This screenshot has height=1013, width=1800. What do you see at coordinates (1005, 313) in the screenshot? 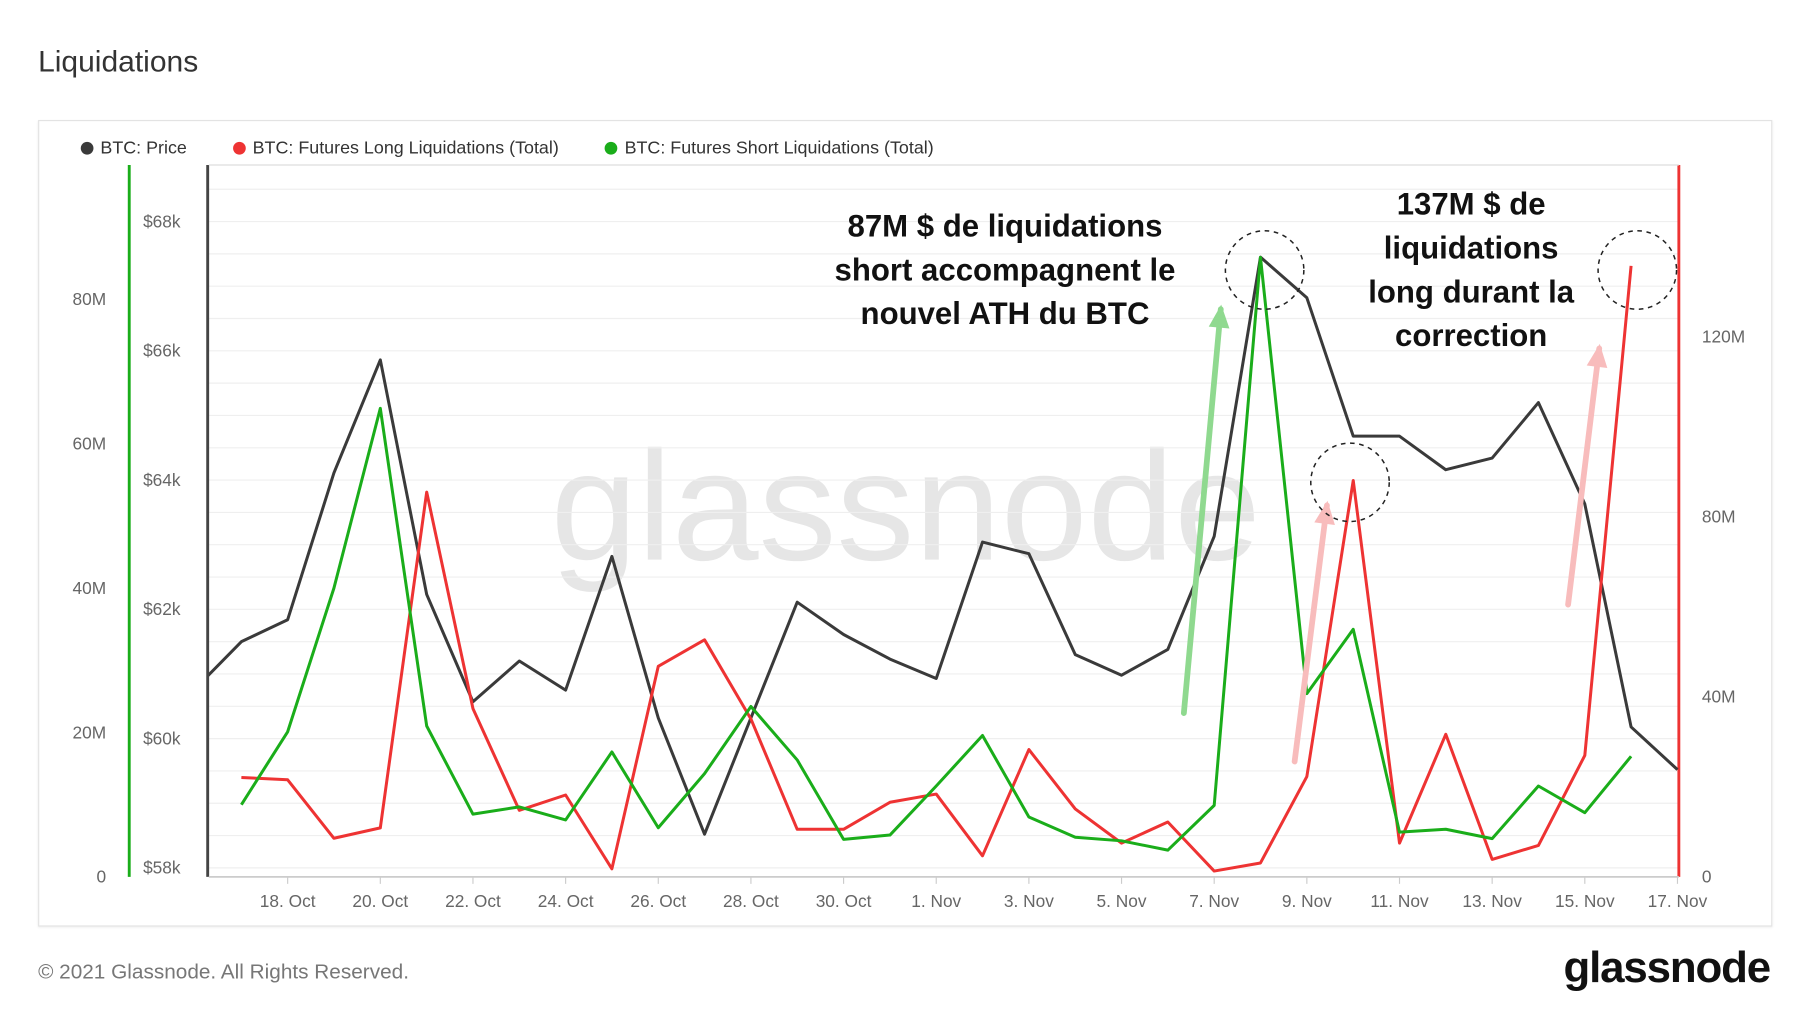
I see `annotation-text: nouvel ATH du BTC` at bounding box center [1005, 313].